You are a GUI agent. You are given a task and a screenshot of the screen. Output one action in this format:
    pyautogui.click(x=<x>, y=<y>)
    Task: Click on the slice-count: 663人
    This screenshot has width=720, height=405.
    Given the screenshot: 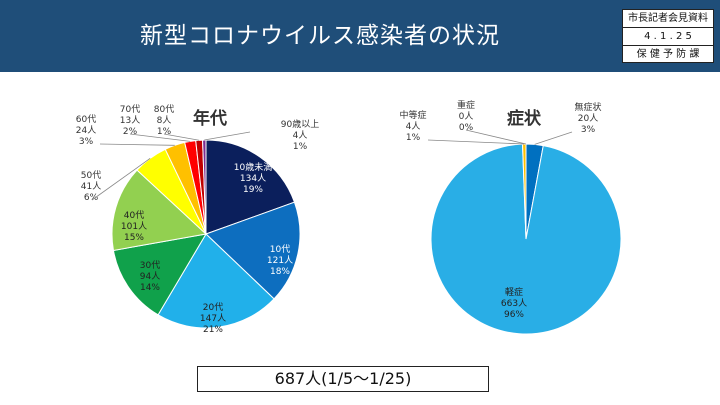 What is the action you would take?
    pyautogui.click(x=514, y=303)
    